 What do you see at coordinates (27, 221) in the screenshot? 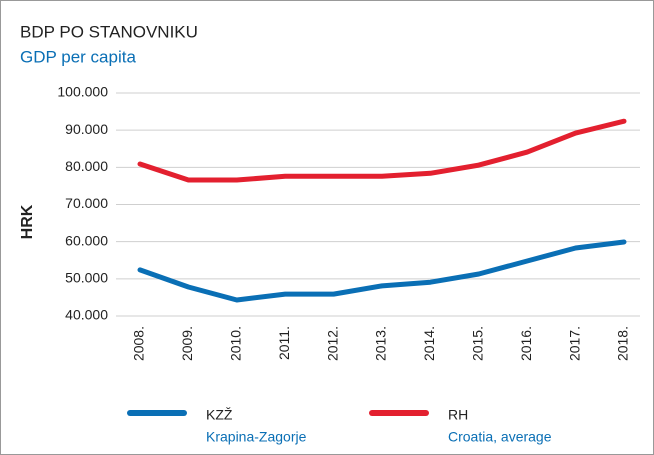
I see `y-axis-label: HRK` at bounding box center [27, 221].